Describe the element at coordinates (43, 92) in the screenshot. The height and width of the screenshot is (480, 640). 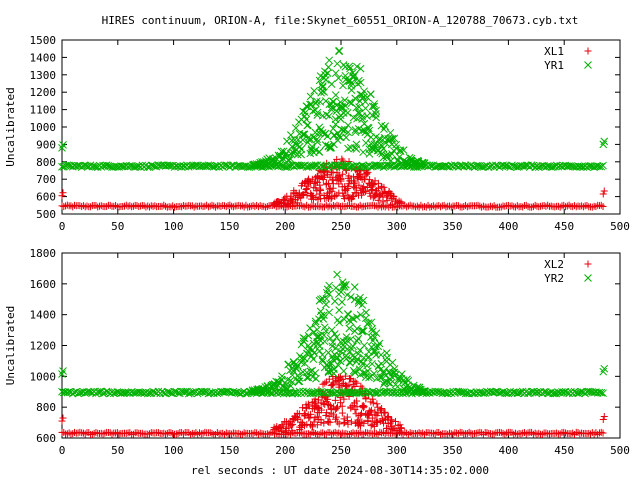
I see `y-tick-label: 1200` at that location.